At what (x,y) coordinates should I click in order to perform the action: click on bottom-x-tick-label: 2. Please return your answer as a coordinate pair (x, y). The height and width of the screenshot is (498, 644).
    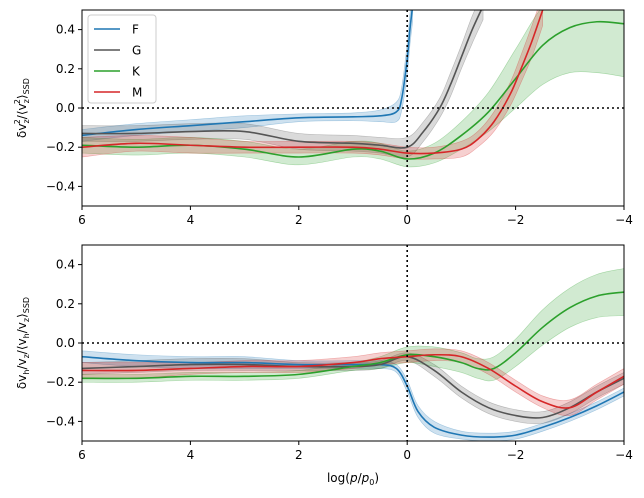
    Looking at the image, I should click on (299, 455).